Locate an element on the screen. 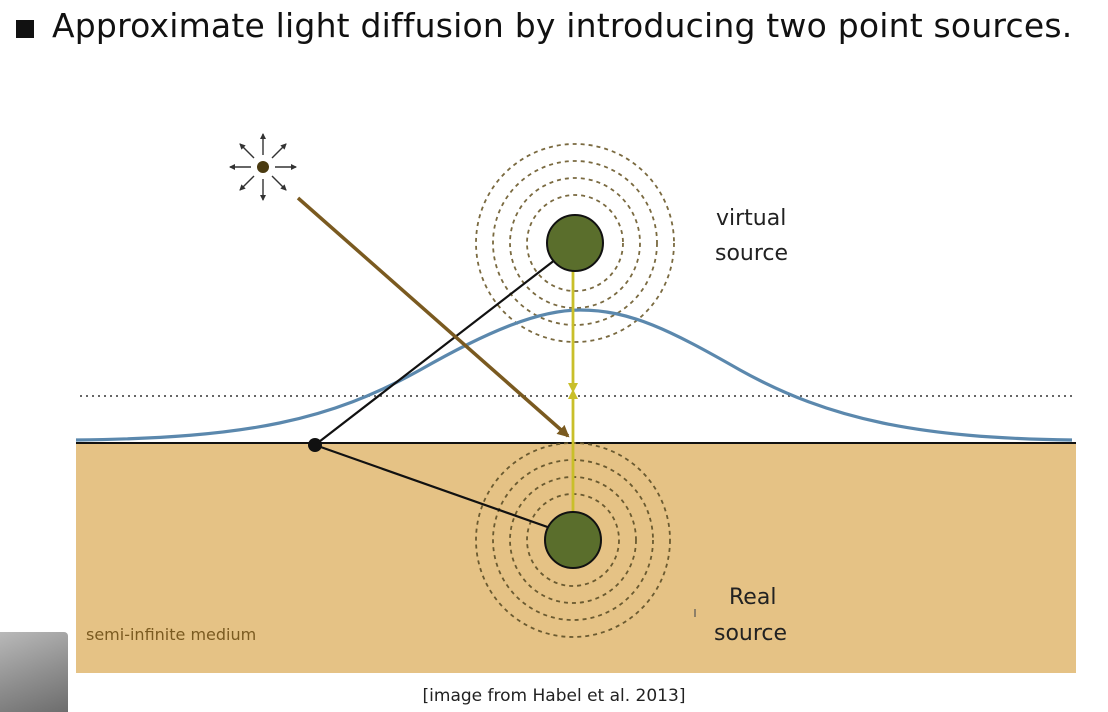 The width and height of the screenshot is (1108, 712). real-source-label-line1: Real is located at coordinates (752, 597).